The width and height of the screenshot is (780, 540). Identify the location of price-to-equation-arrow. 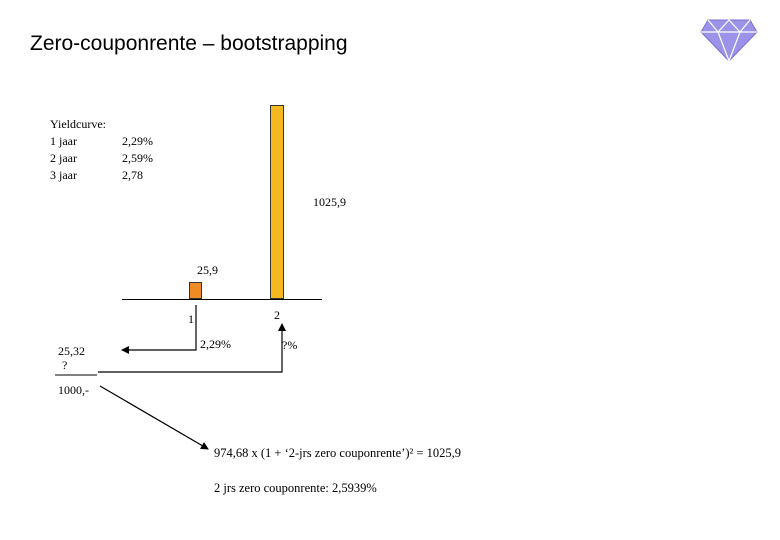
(154, 417).